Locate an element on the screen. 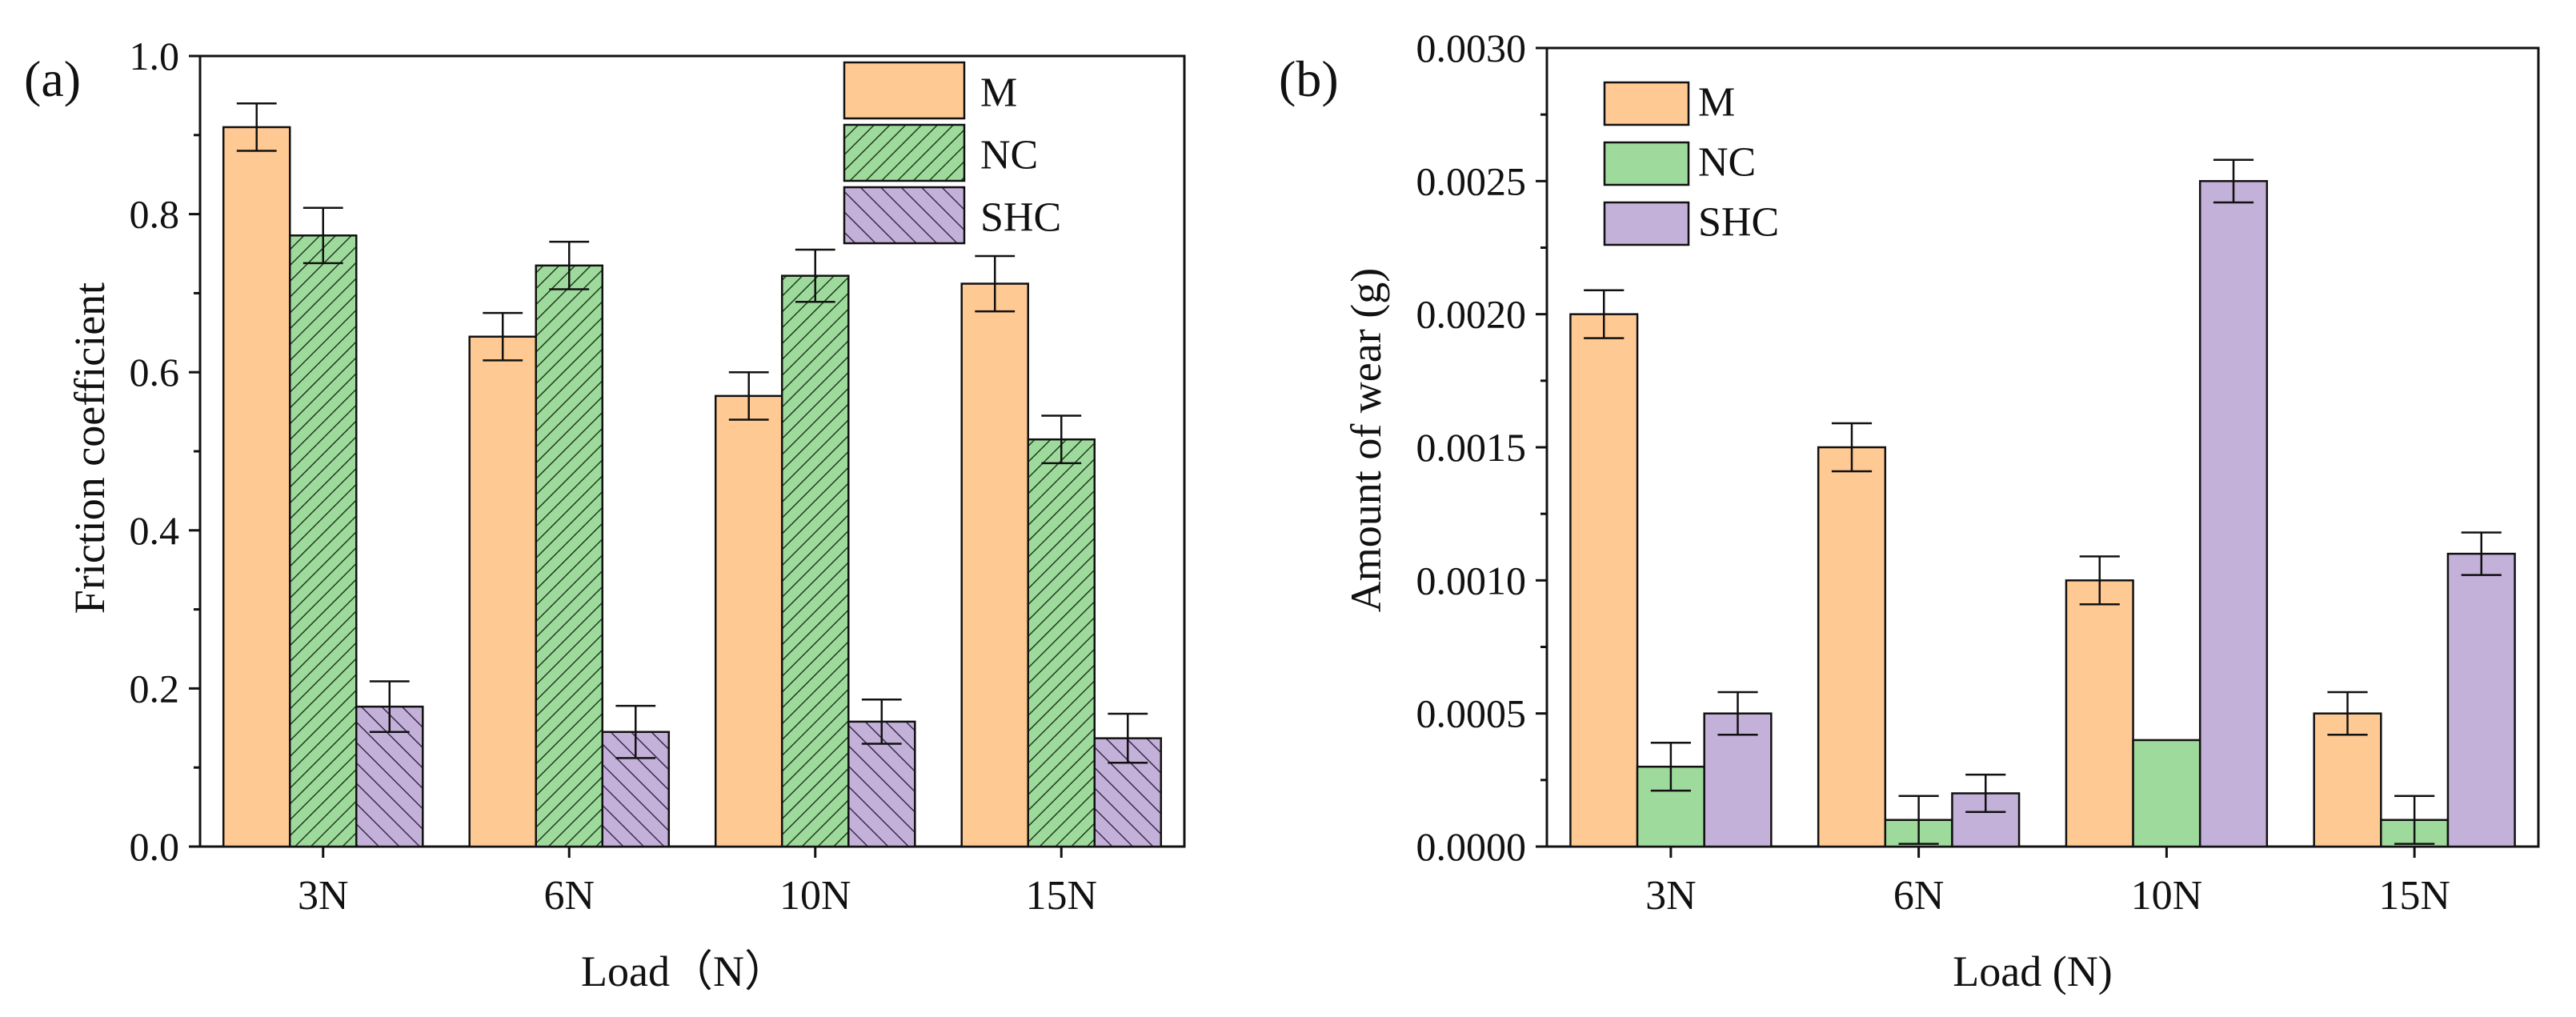  y-tick-label: 0.8 is located at coordinates (155, 214).